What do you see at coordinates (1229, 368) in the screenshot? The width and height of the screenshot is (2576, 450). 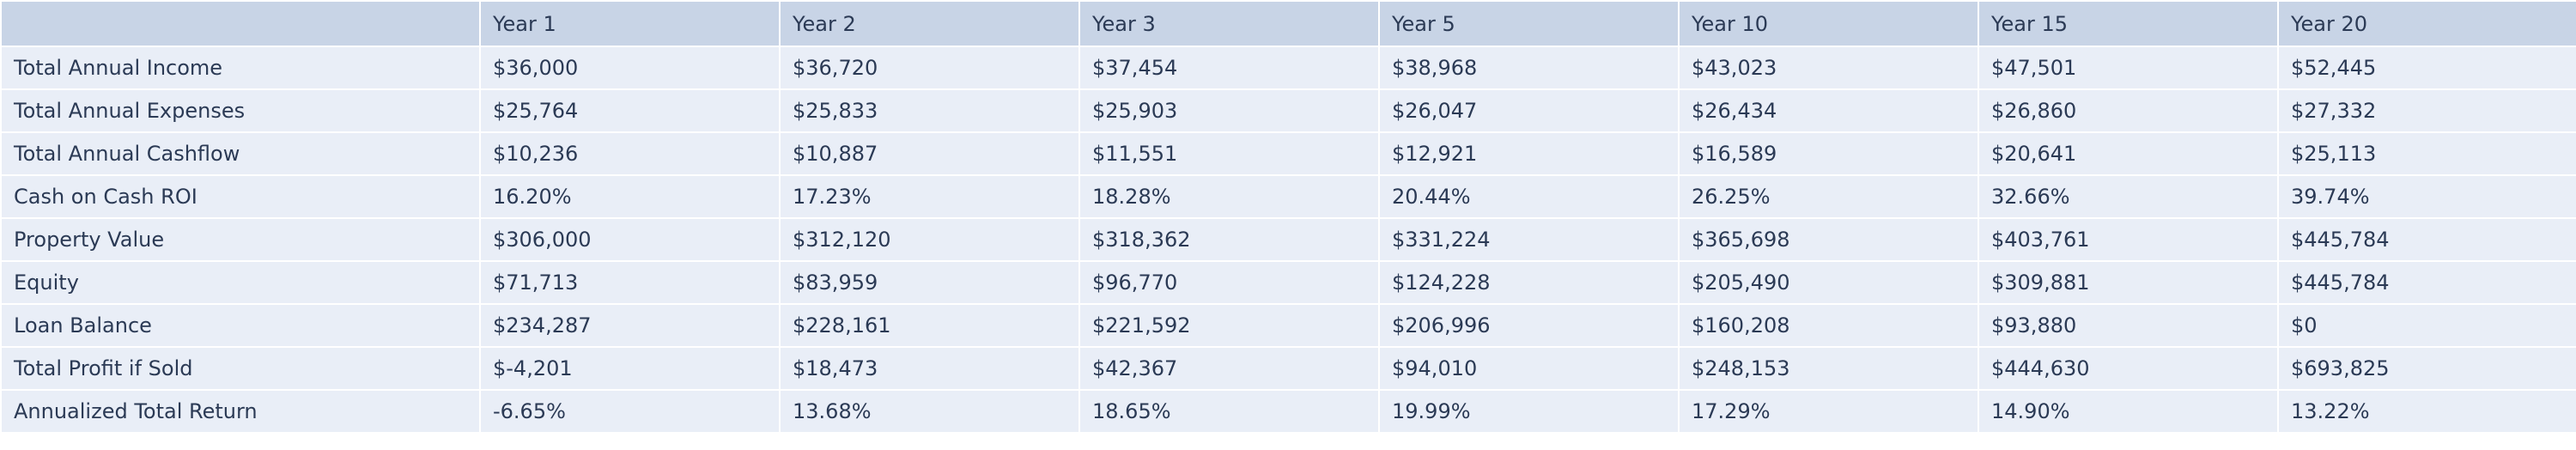 I see `table-cell: $42,367` at bounding box center [1229, 368].